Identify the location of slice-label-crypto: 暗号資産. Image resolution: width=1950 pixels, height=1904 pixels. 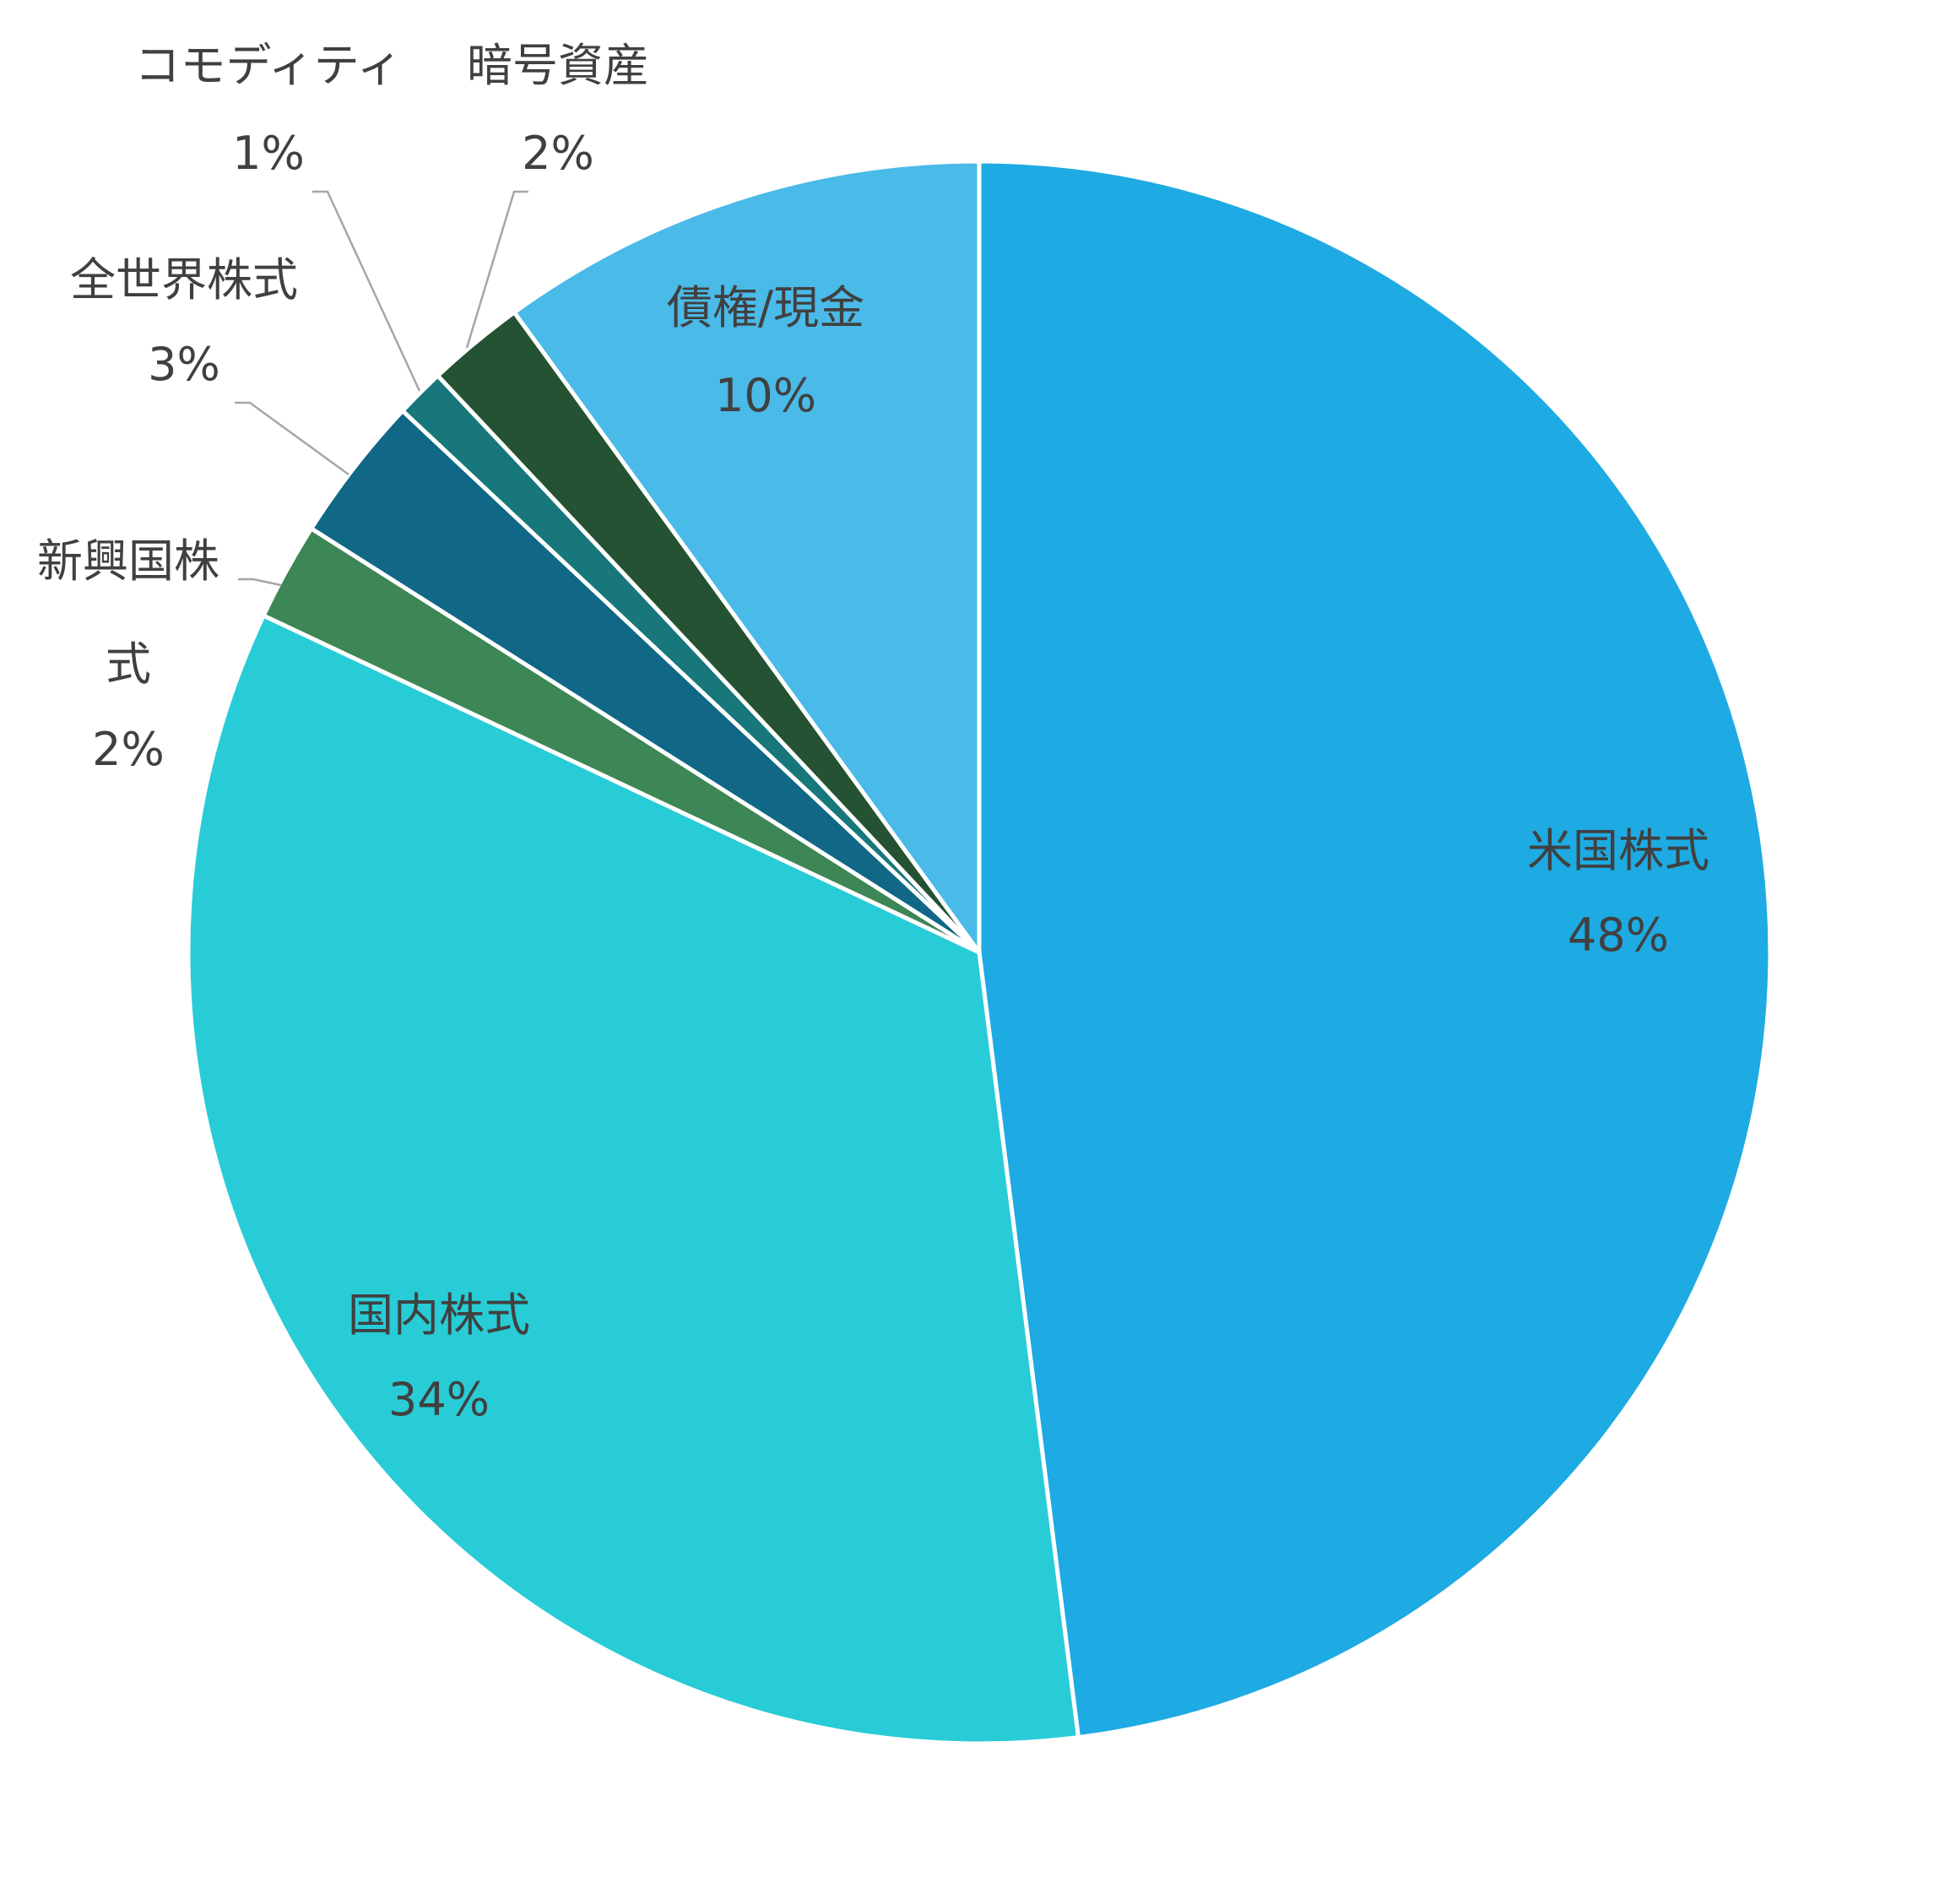
(558, 65).